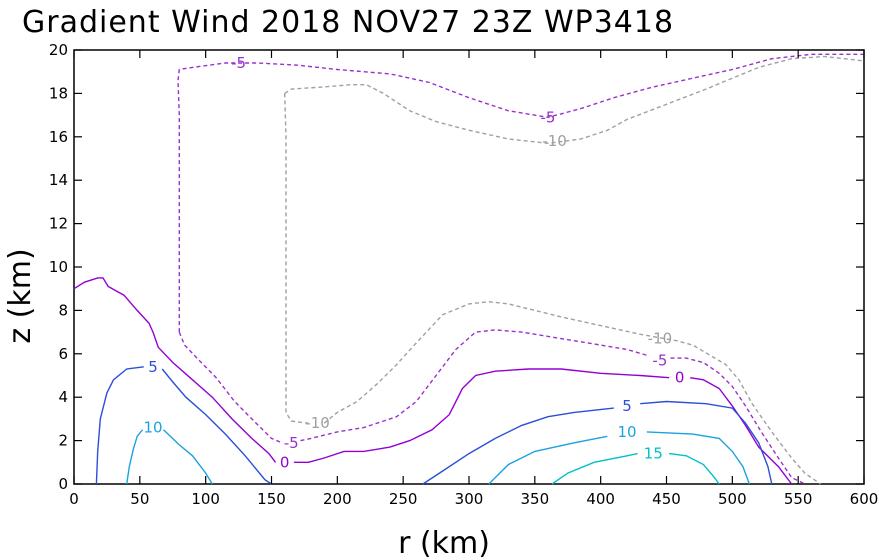  What do you see at coordinates (20, 295) in the screenshot?
I see `y-axis-label: z (km)` at bounding box center [20, 295].